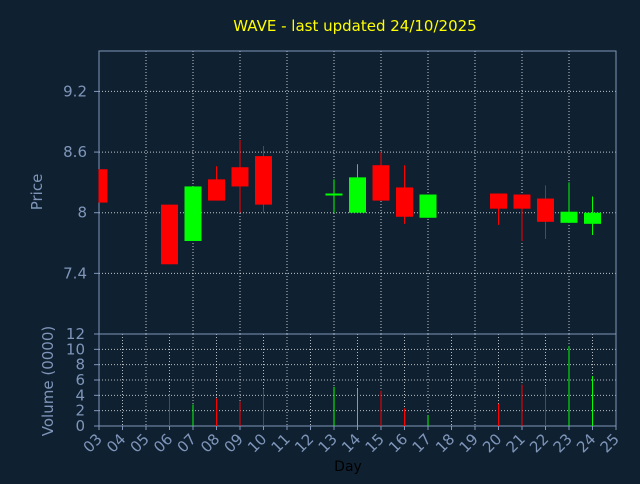 The width and height of the screenshot is (640, 484). I want to click on volume-tick-label: 6, so click(80, 380).